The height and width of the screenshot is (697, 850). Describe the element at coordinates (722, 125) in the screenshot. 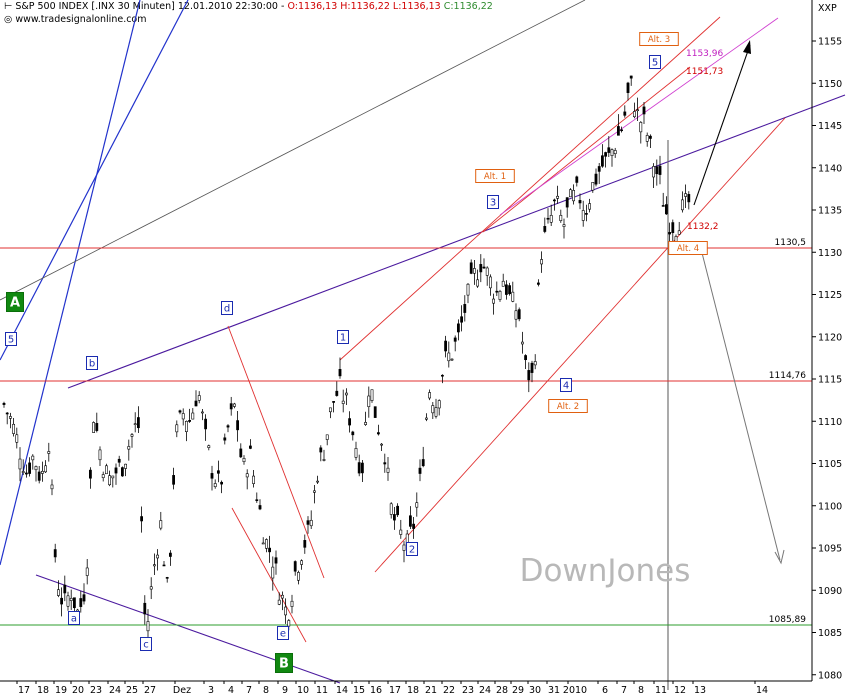

I see `forecast-up-arrow` at that location.